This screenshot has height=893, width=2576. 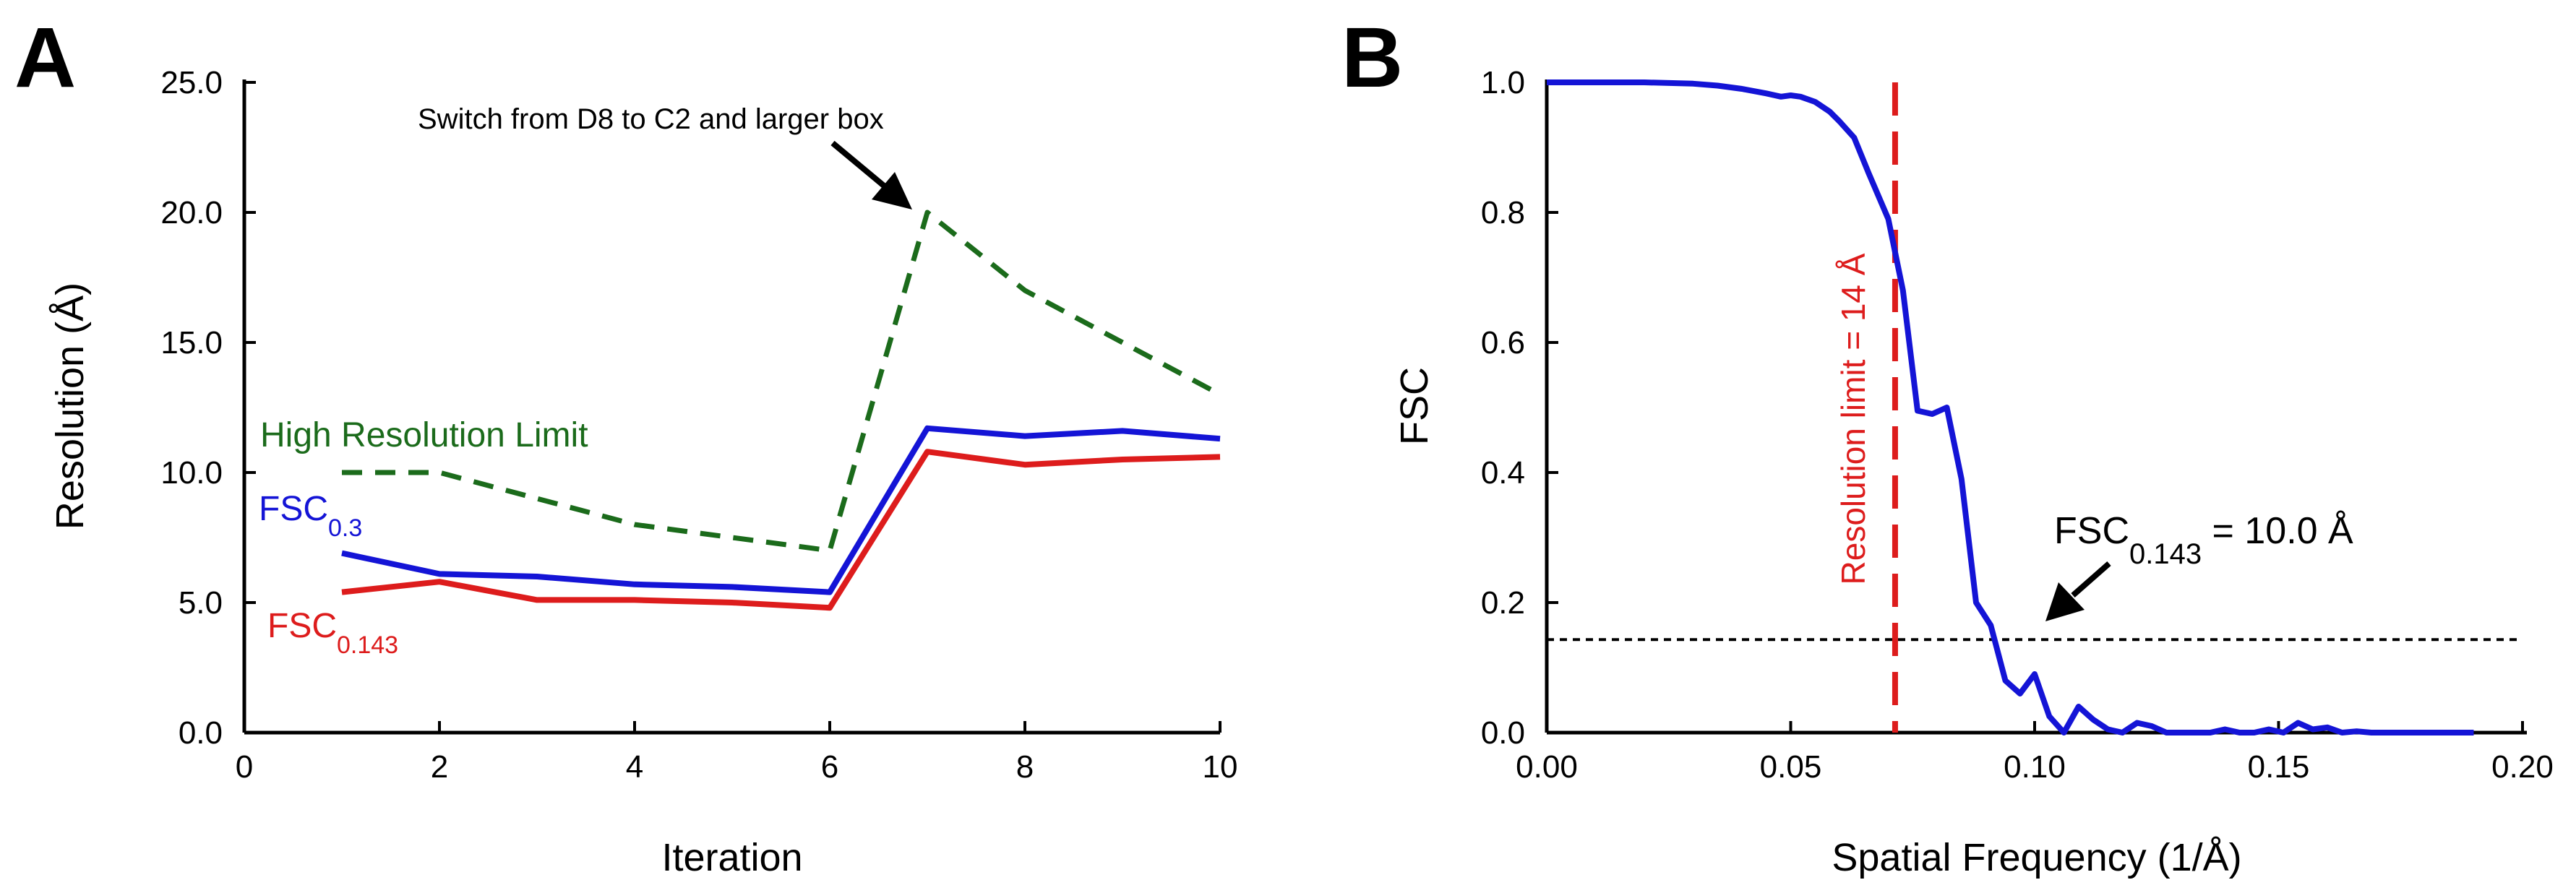 What do you see at coordinates (201, 603) in the screenshot?
I see `y-tick-label: 5.0` at bounding box center [201, 603].